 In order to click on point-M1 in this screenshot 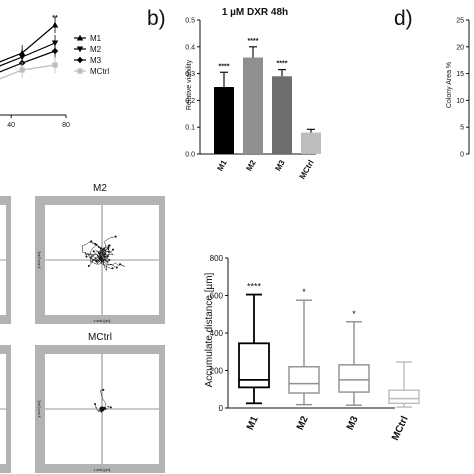, I will do `click(55, 24)`.